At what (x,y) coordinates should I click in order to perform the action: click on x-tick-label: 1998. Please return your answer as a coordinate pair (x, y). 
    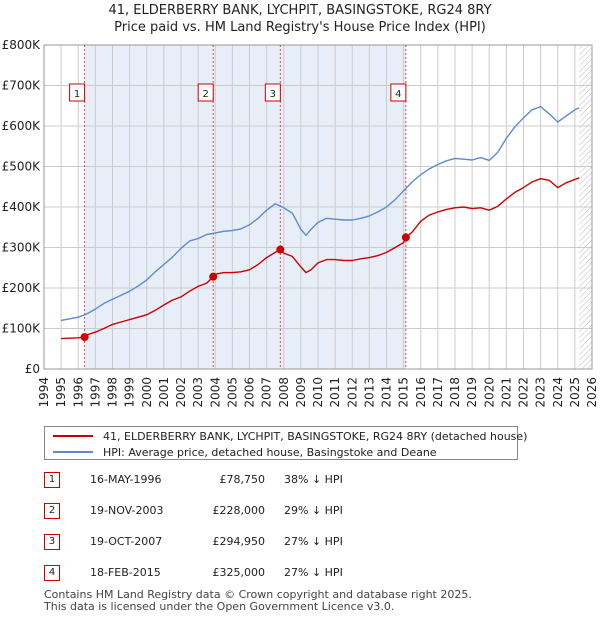
    Looking at the image, I should click on (113, 392).